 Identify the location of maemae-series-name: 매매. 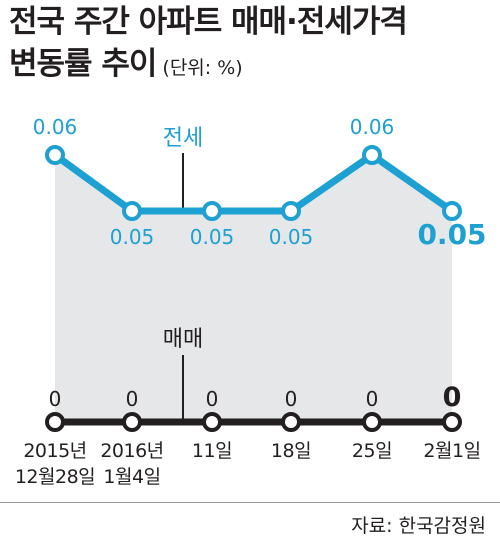
(183, 339).